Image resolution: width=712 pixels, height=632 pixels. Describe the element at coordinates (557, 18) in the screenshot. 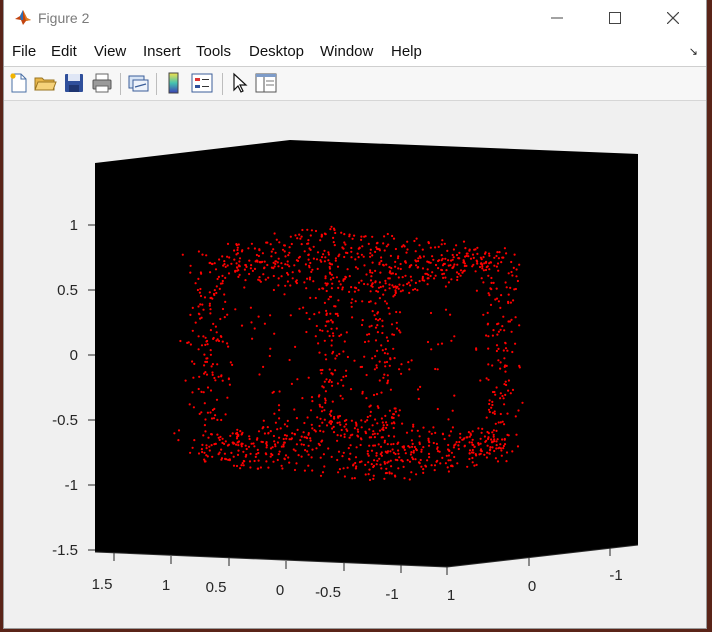

I see `minimize-button` at that location.